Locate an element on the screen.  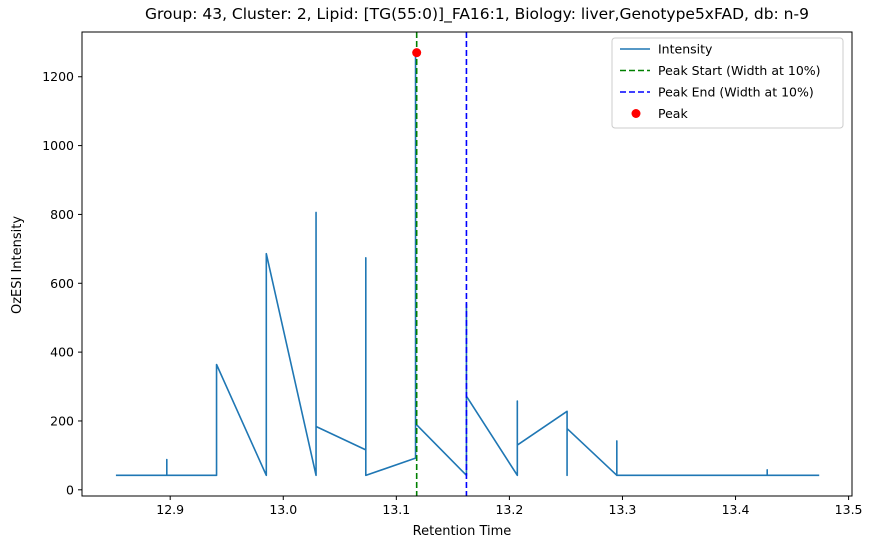
y-tick-label: 600 is located at coordinates (62, 283).